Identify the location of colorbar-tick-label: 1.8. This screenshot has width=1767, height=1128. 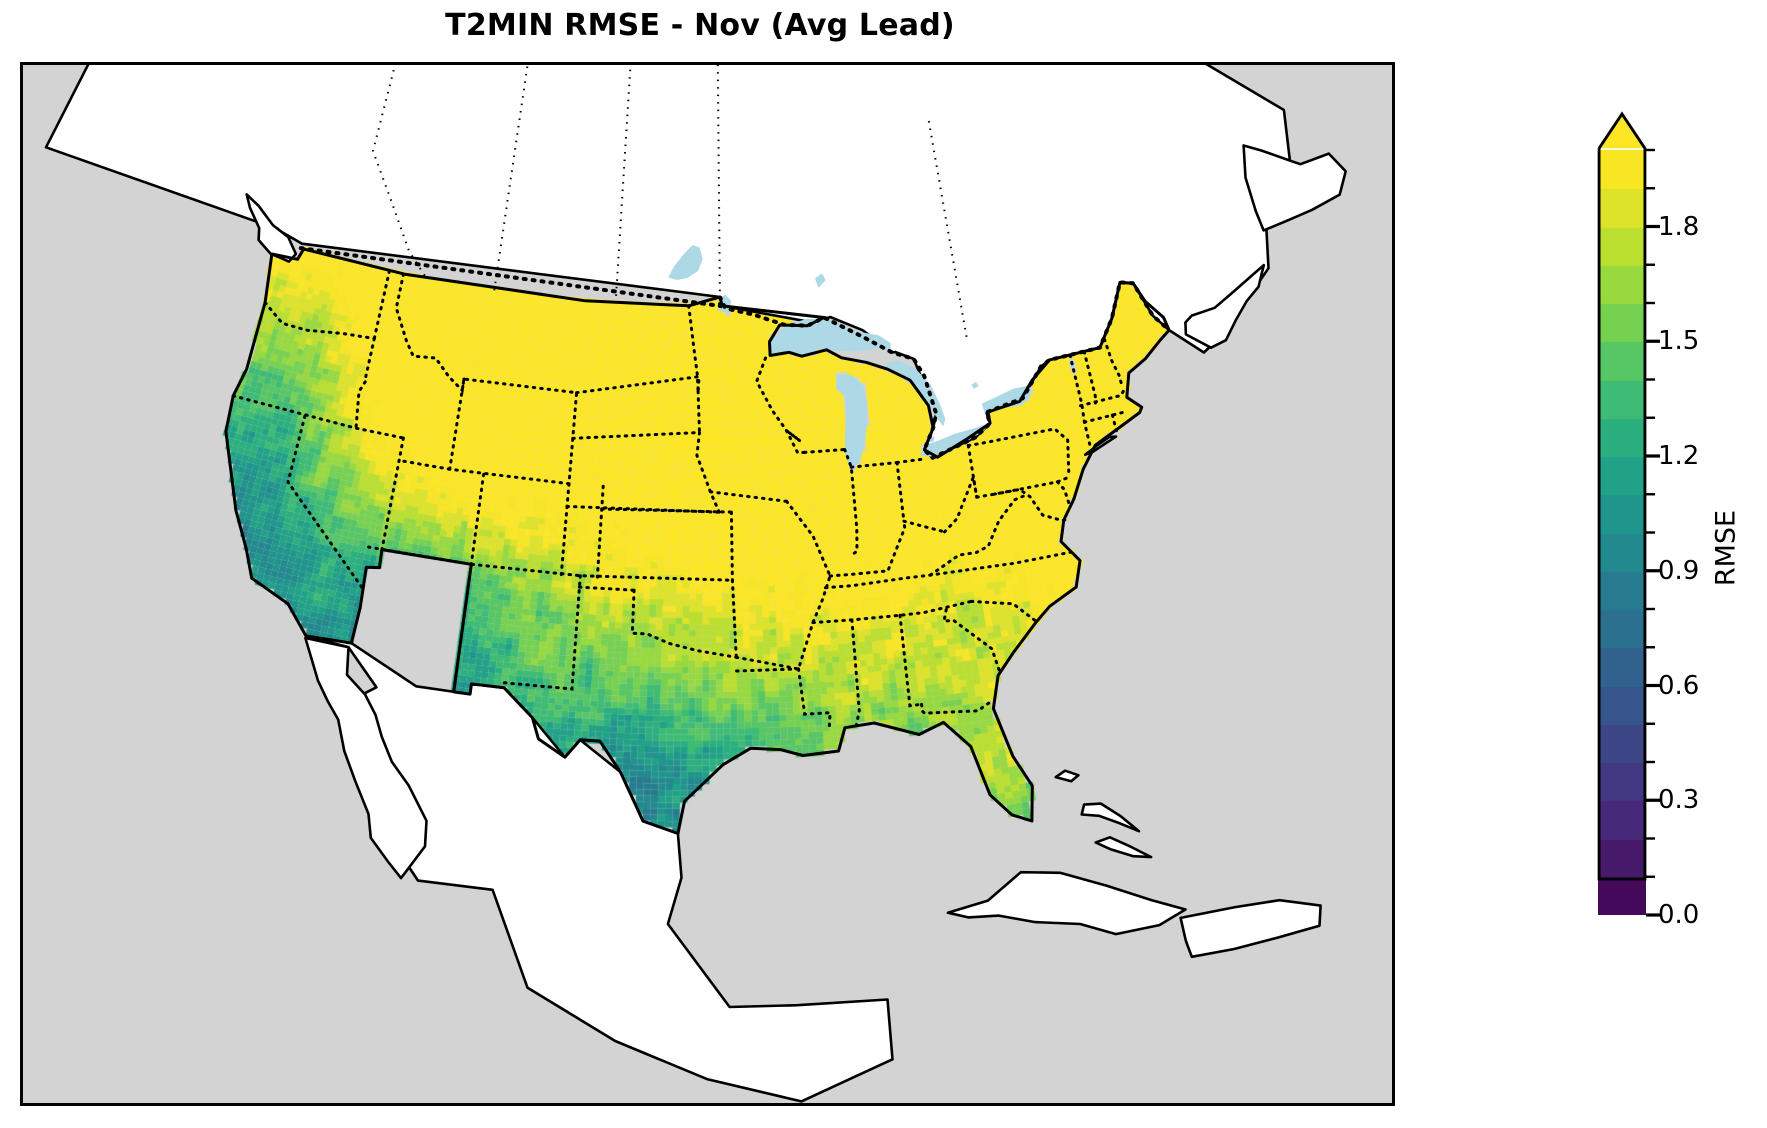
(1679, 226).